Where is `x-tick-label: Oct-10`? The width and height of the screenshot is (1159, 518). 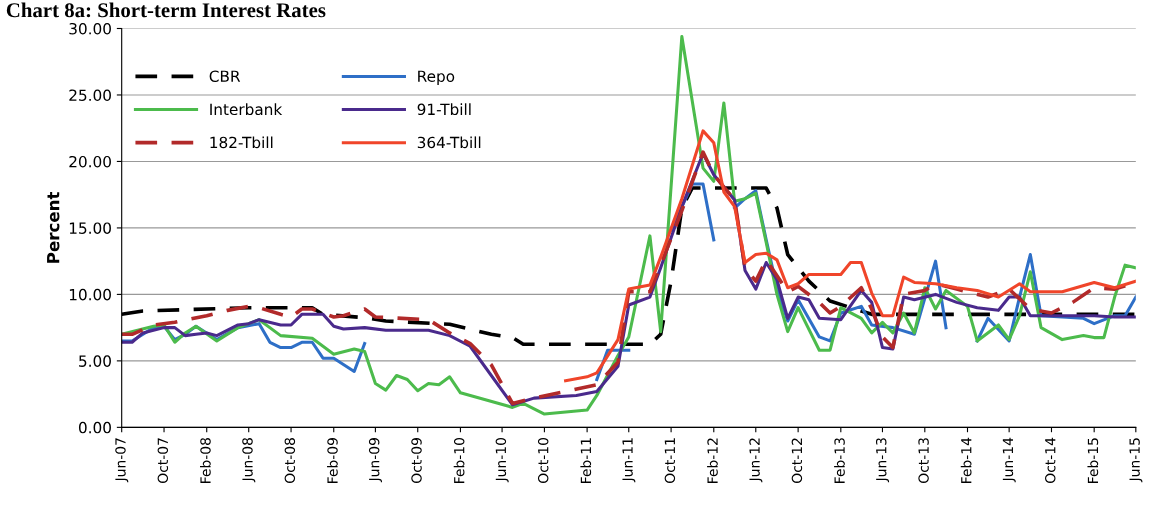
x-tick-label: Oct-10 is located at coordinates (543, 460).